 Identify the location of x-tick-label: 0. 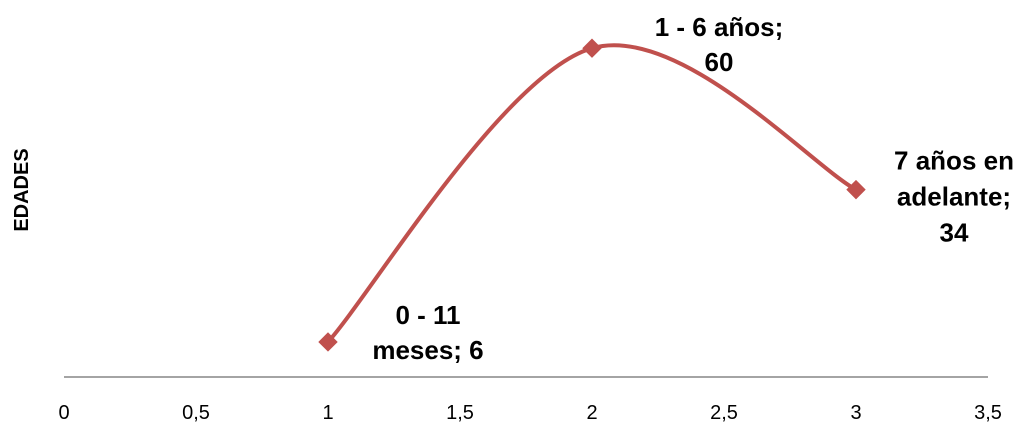
(63, 413).